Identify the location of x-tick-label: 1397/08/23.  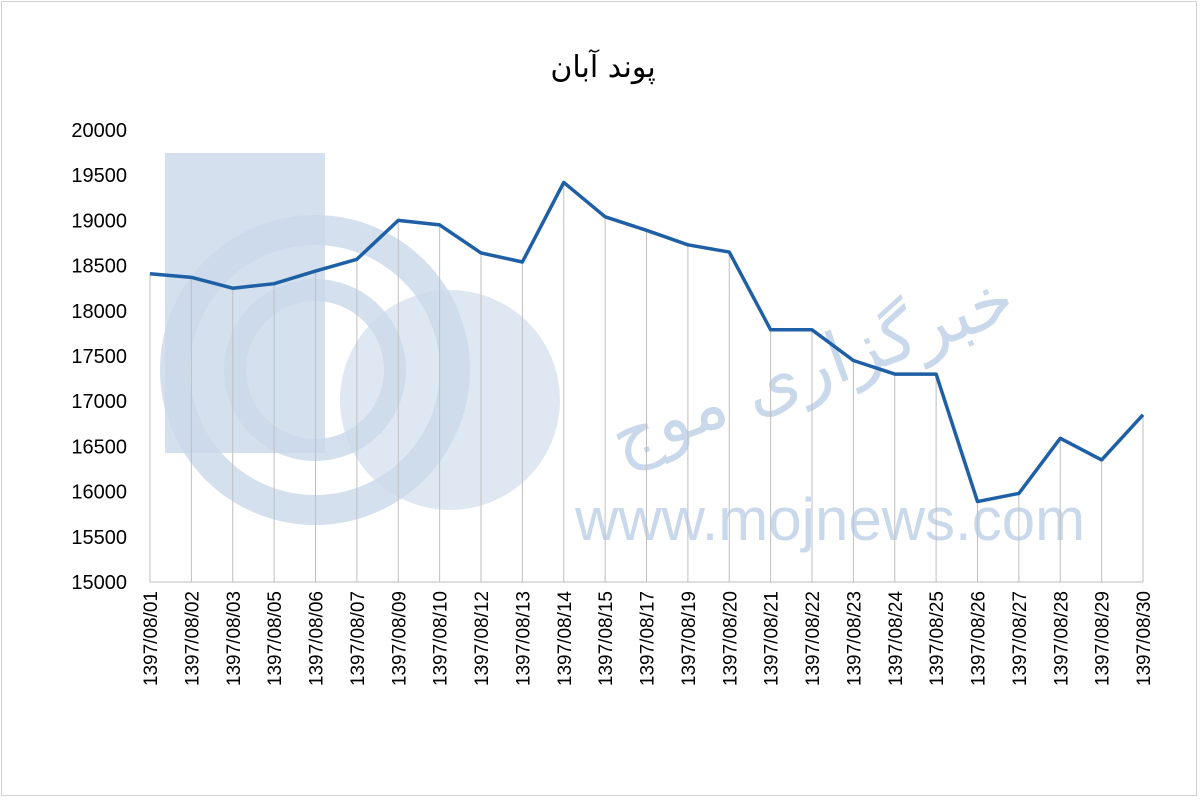
(854, 638).